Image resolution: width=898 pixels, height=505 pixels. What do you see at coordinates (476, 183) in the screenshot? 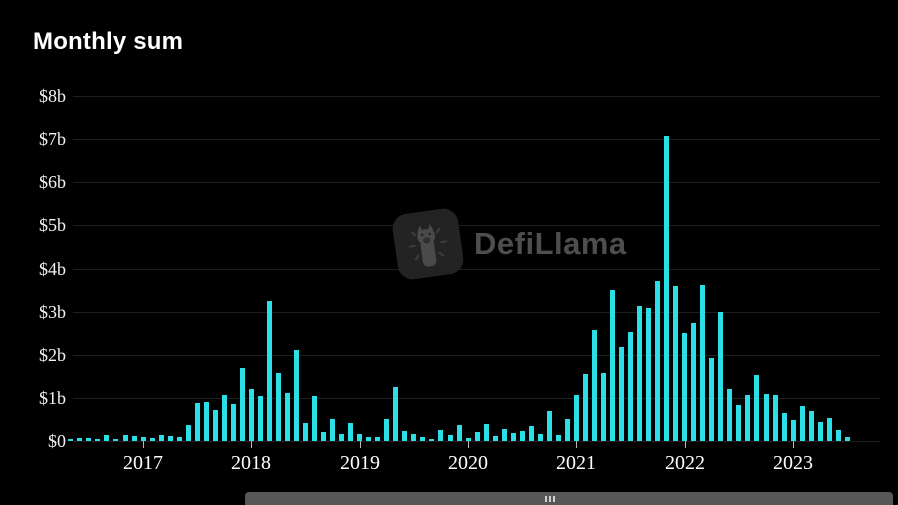
I see `y-gridline` at bounding box center [476, 183].